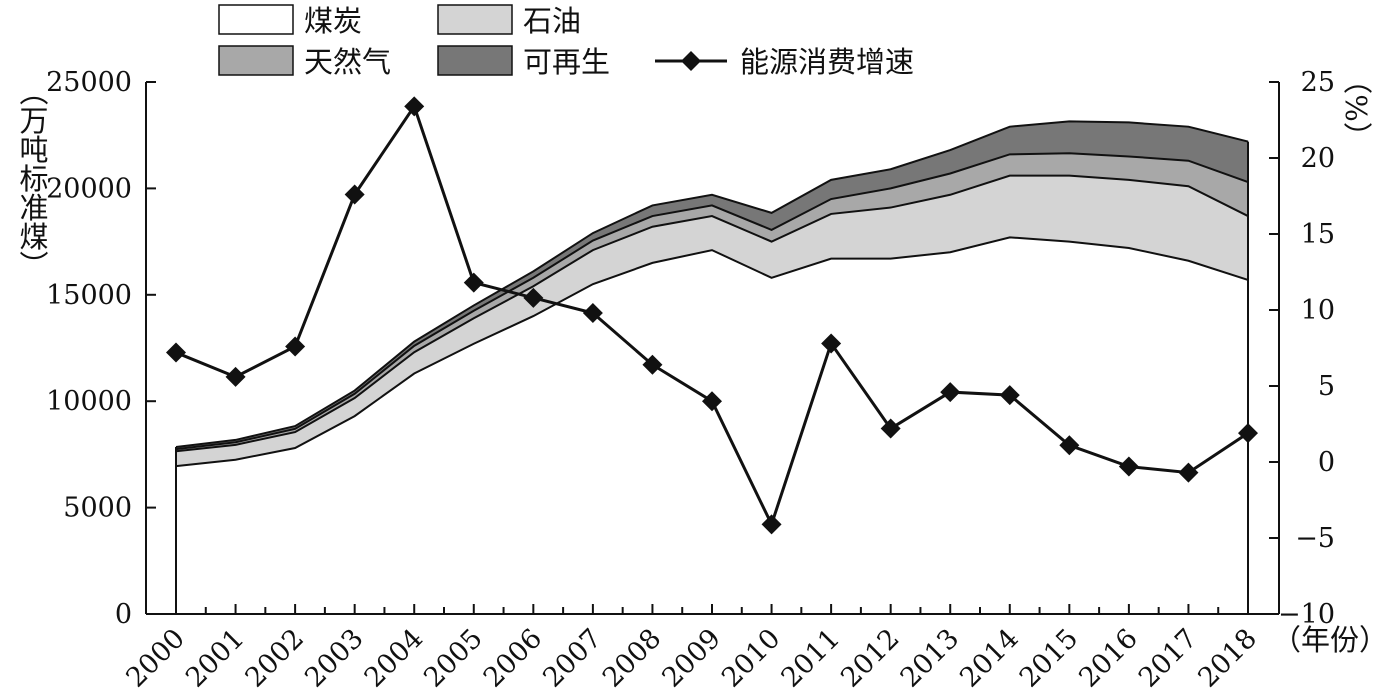  I want to click on x-tick-label: 2013, so click(930, 658).